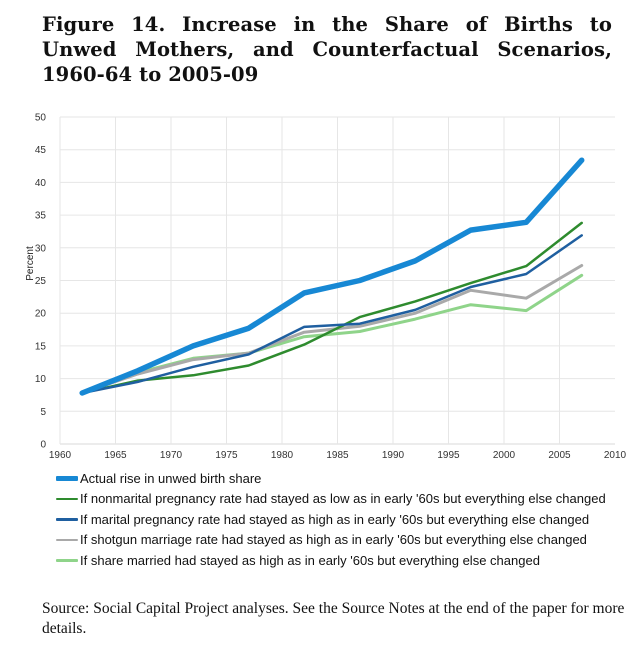  What do you see at coordinates (615, 455) in the screenshot?
I see `x-tick-label: 2010` at bounding box center [615, 455].